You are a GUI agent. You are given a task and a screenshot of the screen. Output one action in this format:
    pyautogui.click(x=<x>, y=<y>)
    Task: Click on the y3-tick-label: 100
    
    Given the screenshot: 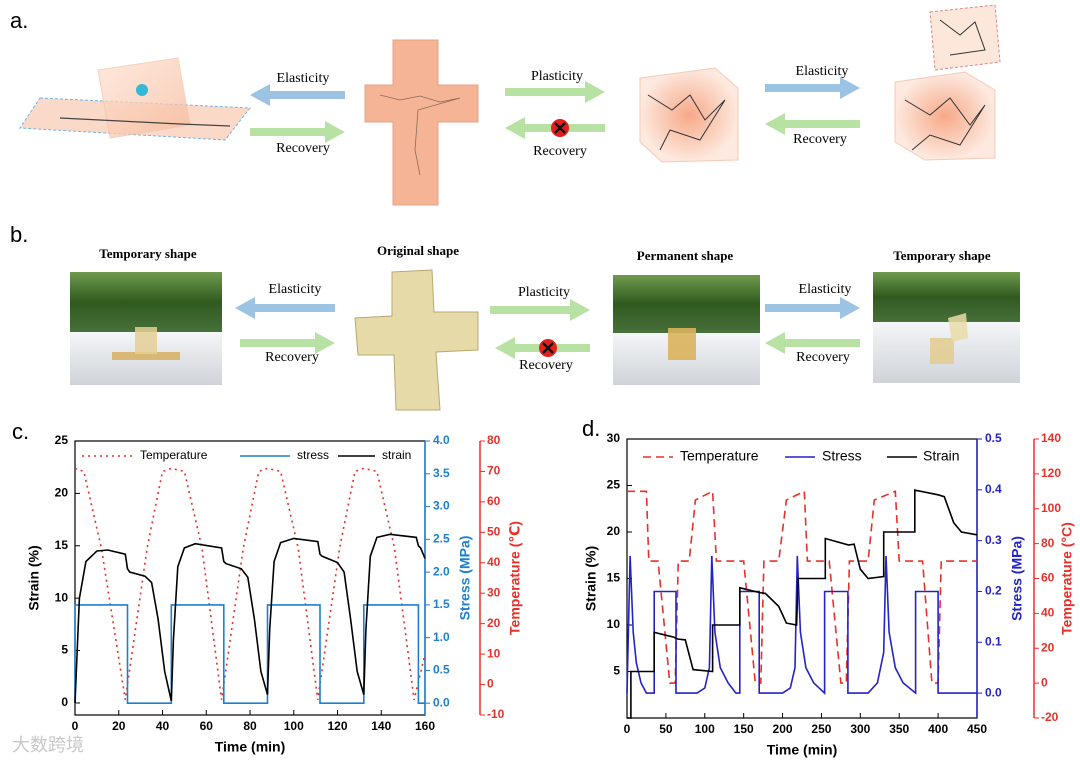 What is the action you would take?
    pyautogui.click(x=1051, y=508)
    